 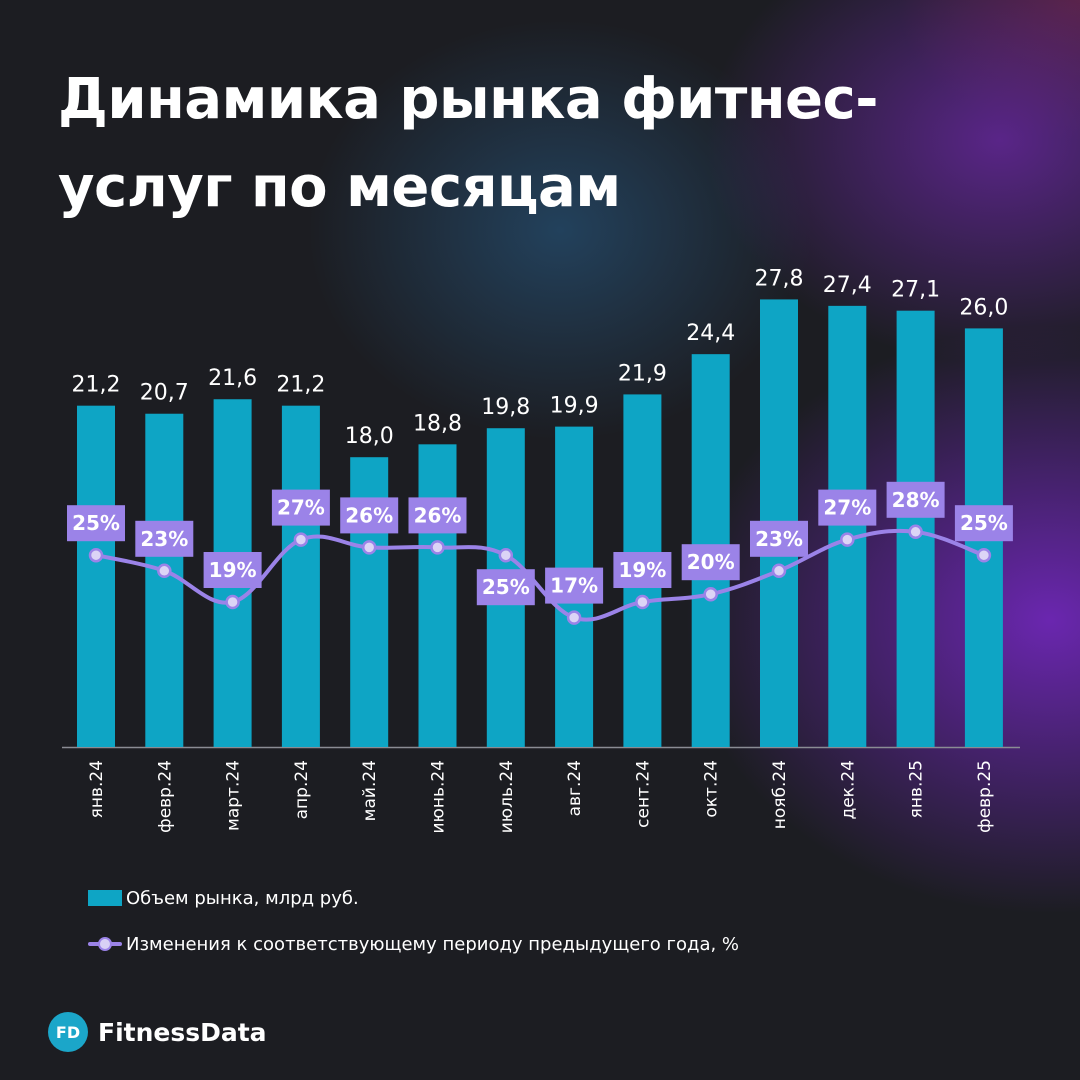 I want to click on bar-value-label: 19,9, so click(x=574, y=406).